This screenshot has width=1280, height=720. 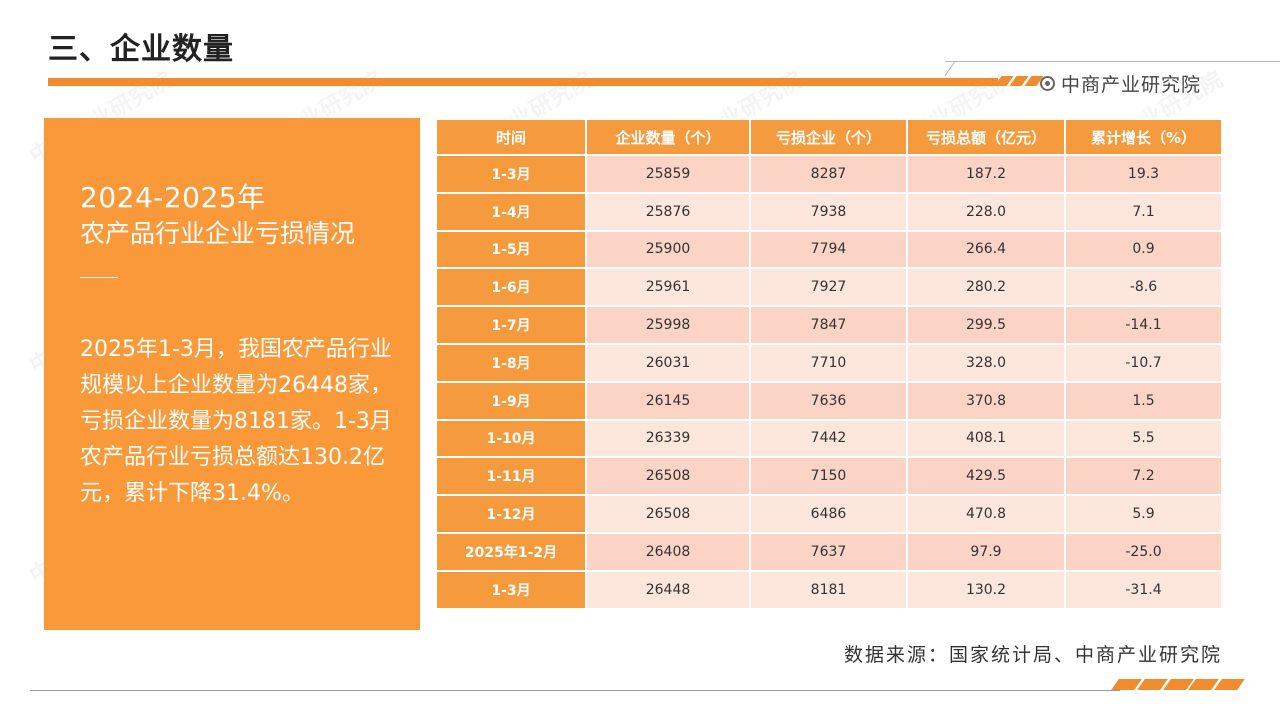 I want to click on cell-loss-enterprises: 7927, so click(x=828, y=287).